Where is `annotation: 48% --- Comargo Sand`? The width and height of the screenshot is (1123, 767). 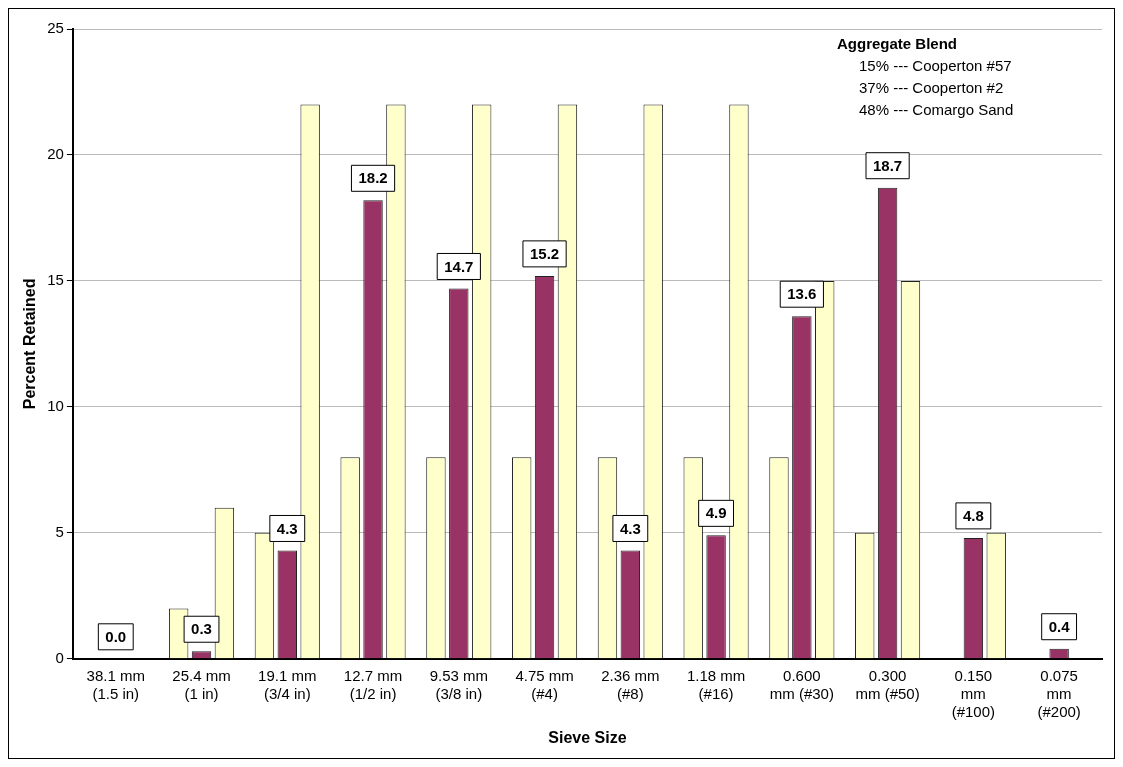
annotation: 48% --- Comargo Sand is located at coordinates (936, 109).